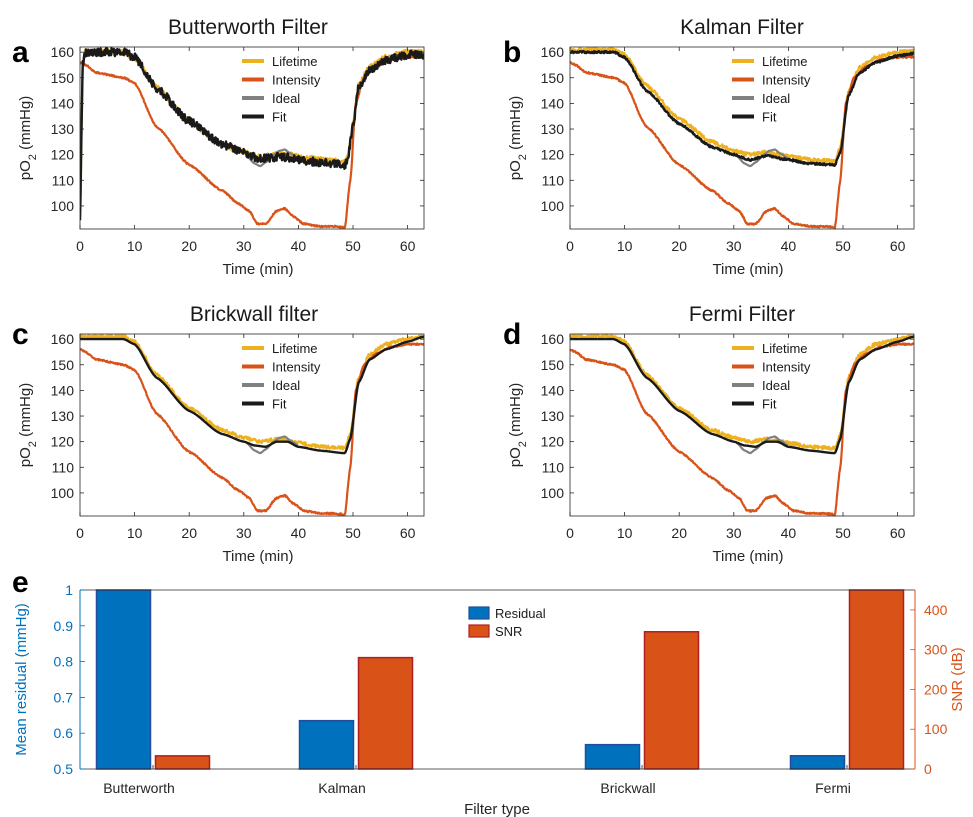 This screenshot has height=817, width=973. I want to click on panel-letter: e, so click(20, 582).